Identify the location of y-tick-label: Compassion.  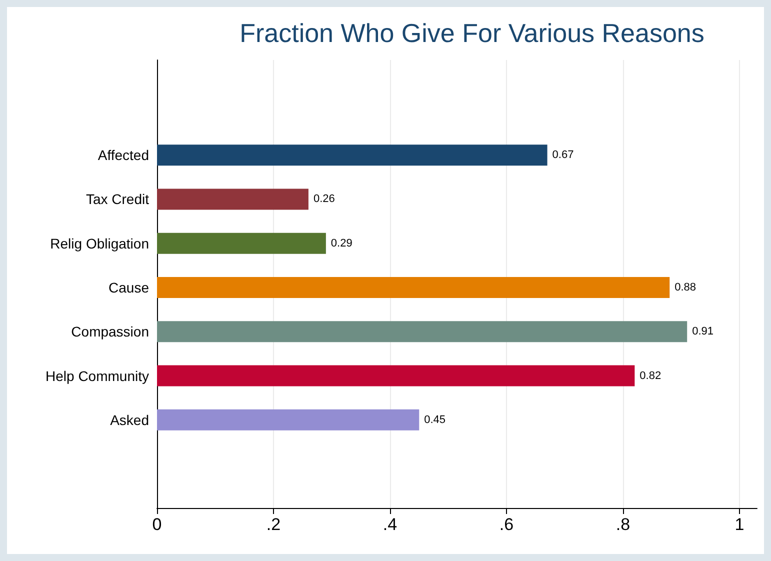
(110, 332).